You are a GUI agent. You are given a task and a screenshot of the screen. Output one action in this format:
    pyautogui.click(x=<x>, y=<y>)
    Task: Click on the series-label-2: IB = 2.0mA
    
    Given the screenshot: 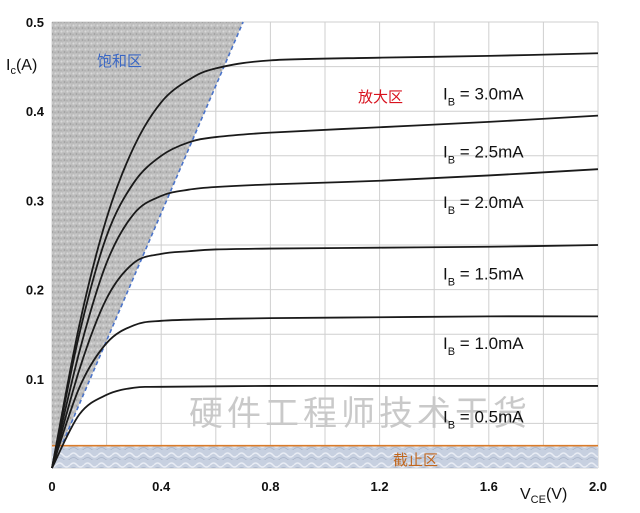 What is the action you would take?
    pyautogui.click(x=483, y=205)
    